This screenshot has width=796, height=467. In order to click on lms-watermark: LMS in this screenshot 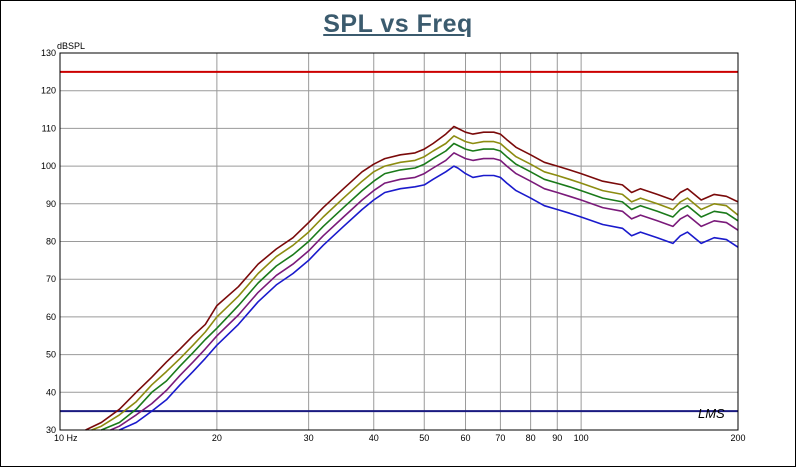, I will do `click(711, 413)`.